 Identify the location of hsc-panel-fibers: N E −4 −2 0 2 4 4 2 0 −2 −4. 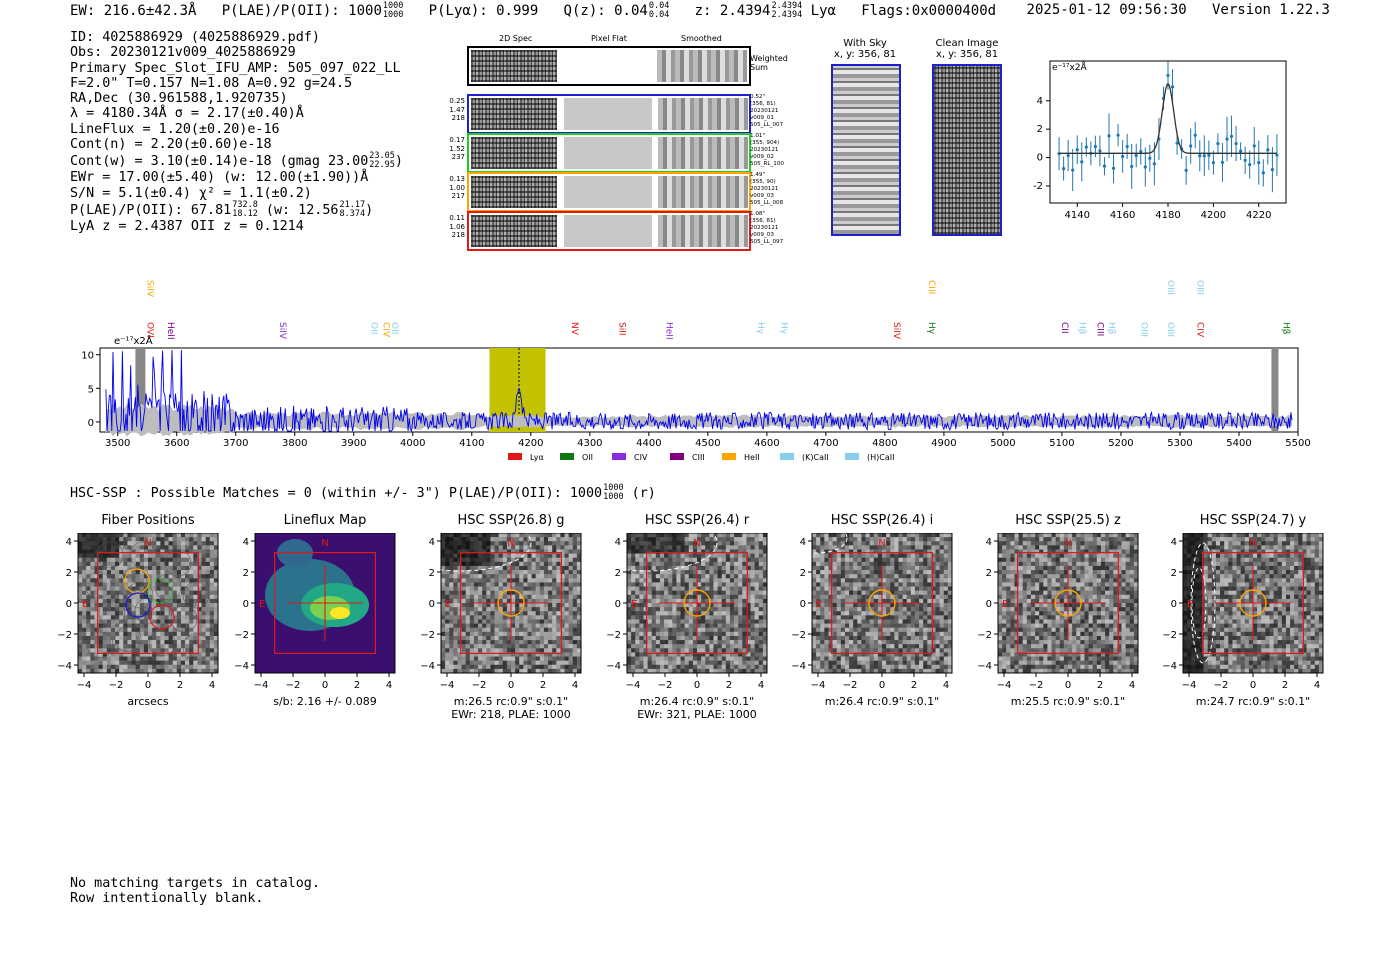
(138, 612).